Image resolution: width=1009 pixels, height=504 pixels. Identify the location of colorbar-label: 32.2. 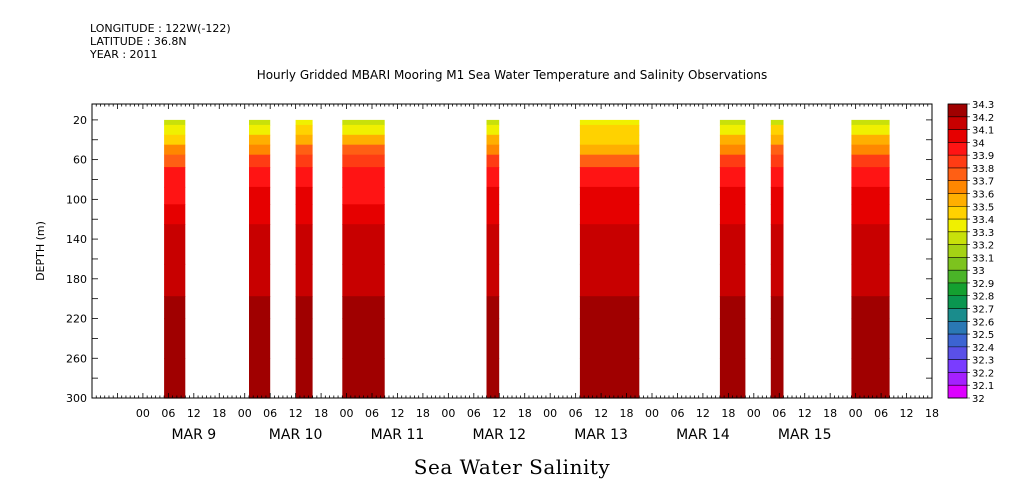
(983, 373).